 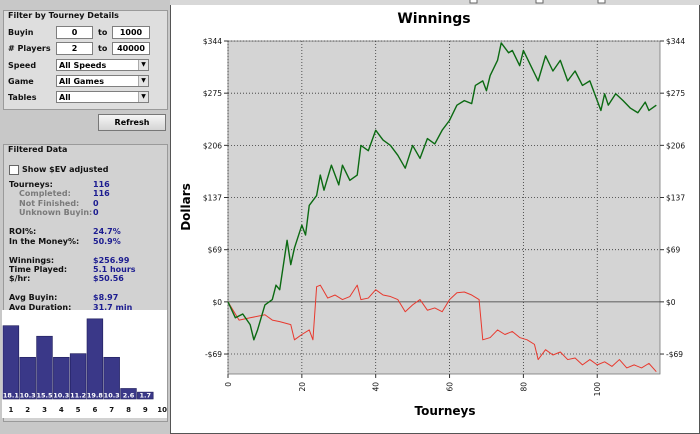 What do you see at coordinates (212, 41) in the screenshot?
I see `y-tick-label: $344` at bounding box center [212, 41].